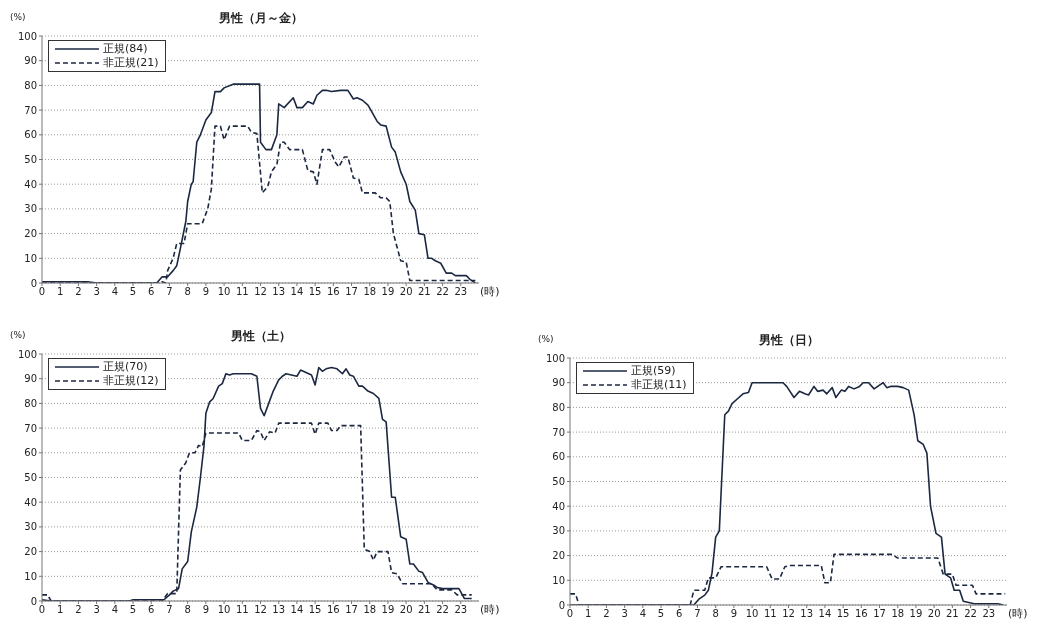 This screenshot has height=626, width=1049. What do you see at coordinates (131, 381) in the screenshot?
I see `legend-label: 非正規(12)` at bounding box center [131, 381].